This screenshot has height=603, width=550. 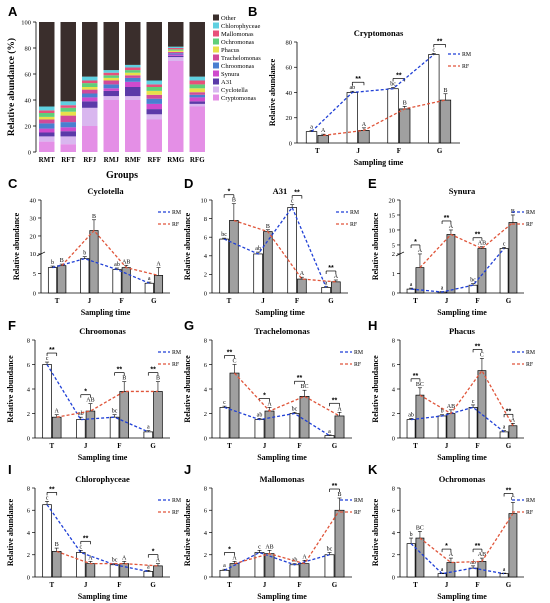 What do you see at coordinates (462, 596) in the screenshot?
I see `x-axis-label: Sampling time` at bounding box center [462, 596].